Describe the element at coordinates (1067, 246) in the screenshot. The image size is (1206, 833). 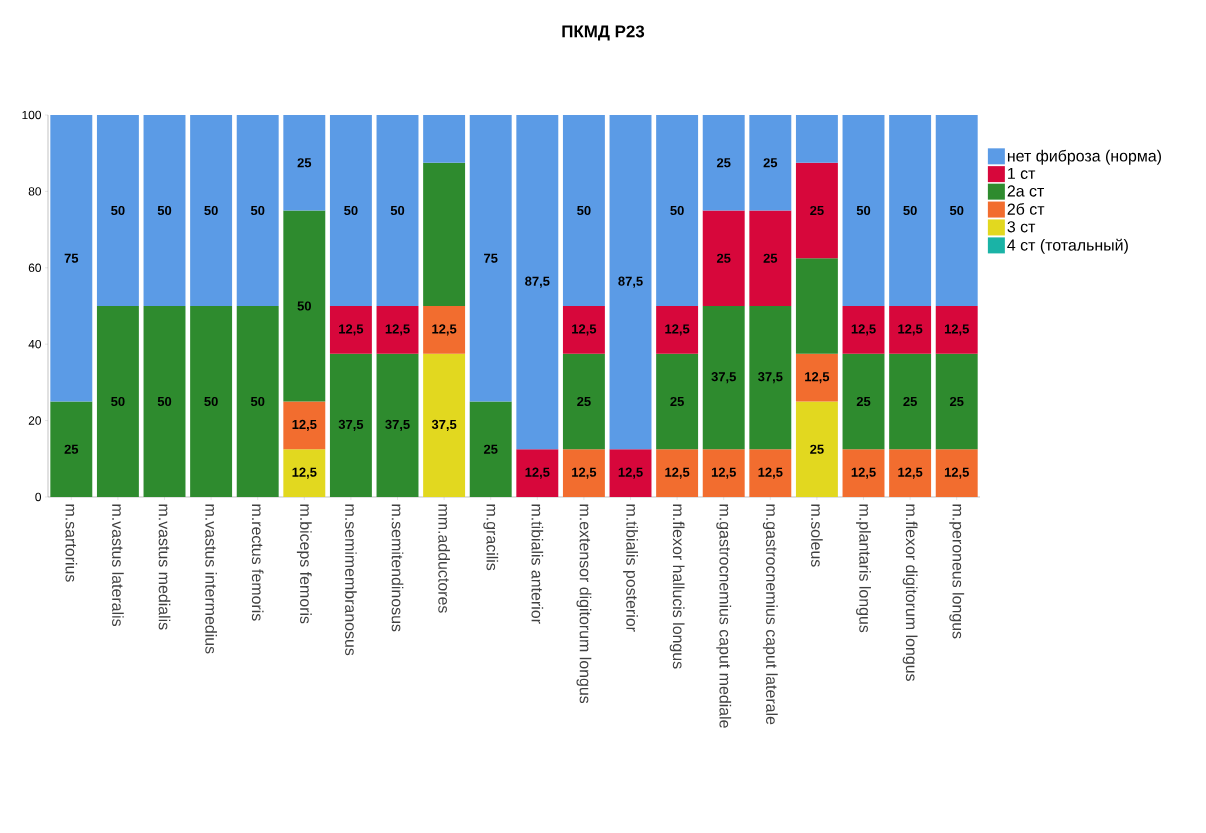
I see `legend-label: 4 ст (тотальный)` at that location.